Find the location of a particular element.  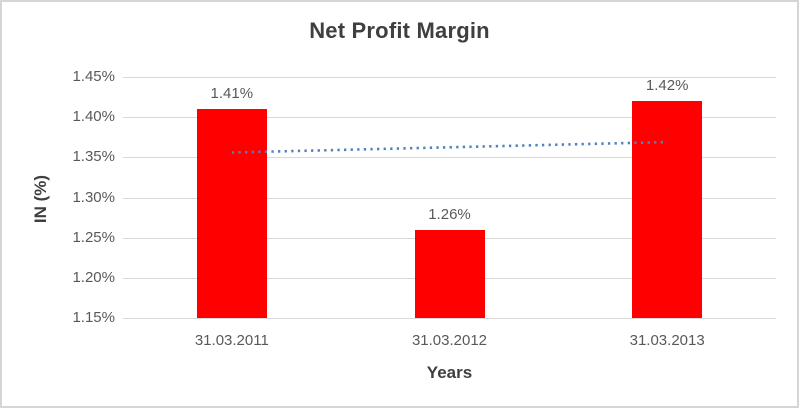

x-axis-ticks: 31.03.2011 31.03.2012 31.03.2013 is located at coordinates (449, 343).